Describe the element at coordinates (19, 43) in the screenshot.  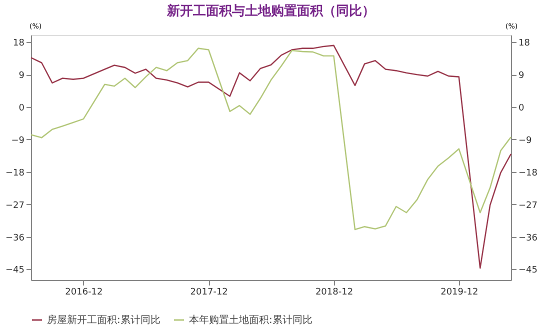
I see `y-tick-label: 18` at that location.